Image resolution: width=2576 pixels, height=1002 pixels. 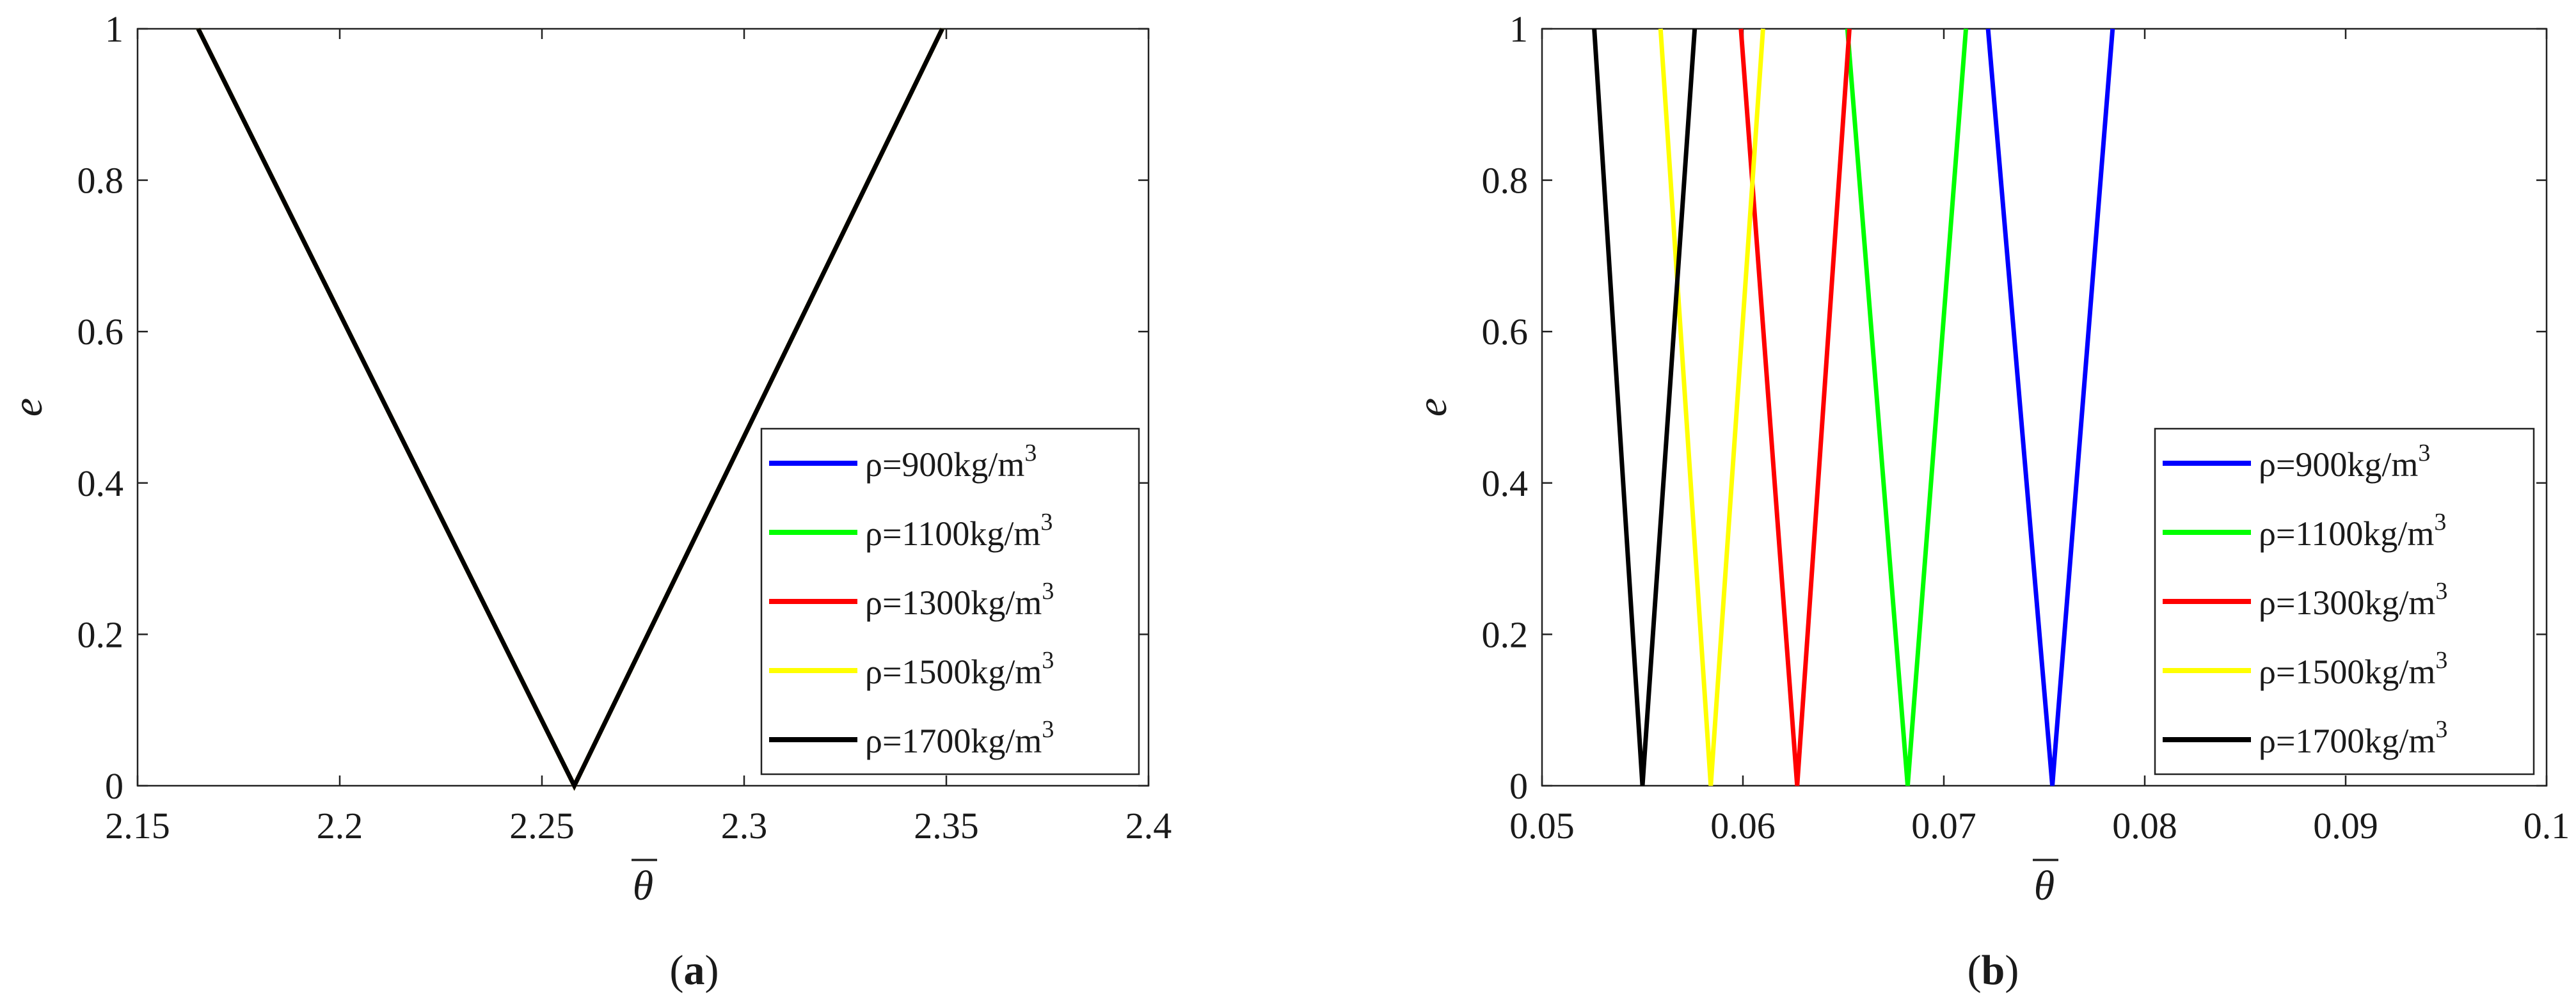 I want to click on panel-label-letter: a, so click(x=694, y=970).